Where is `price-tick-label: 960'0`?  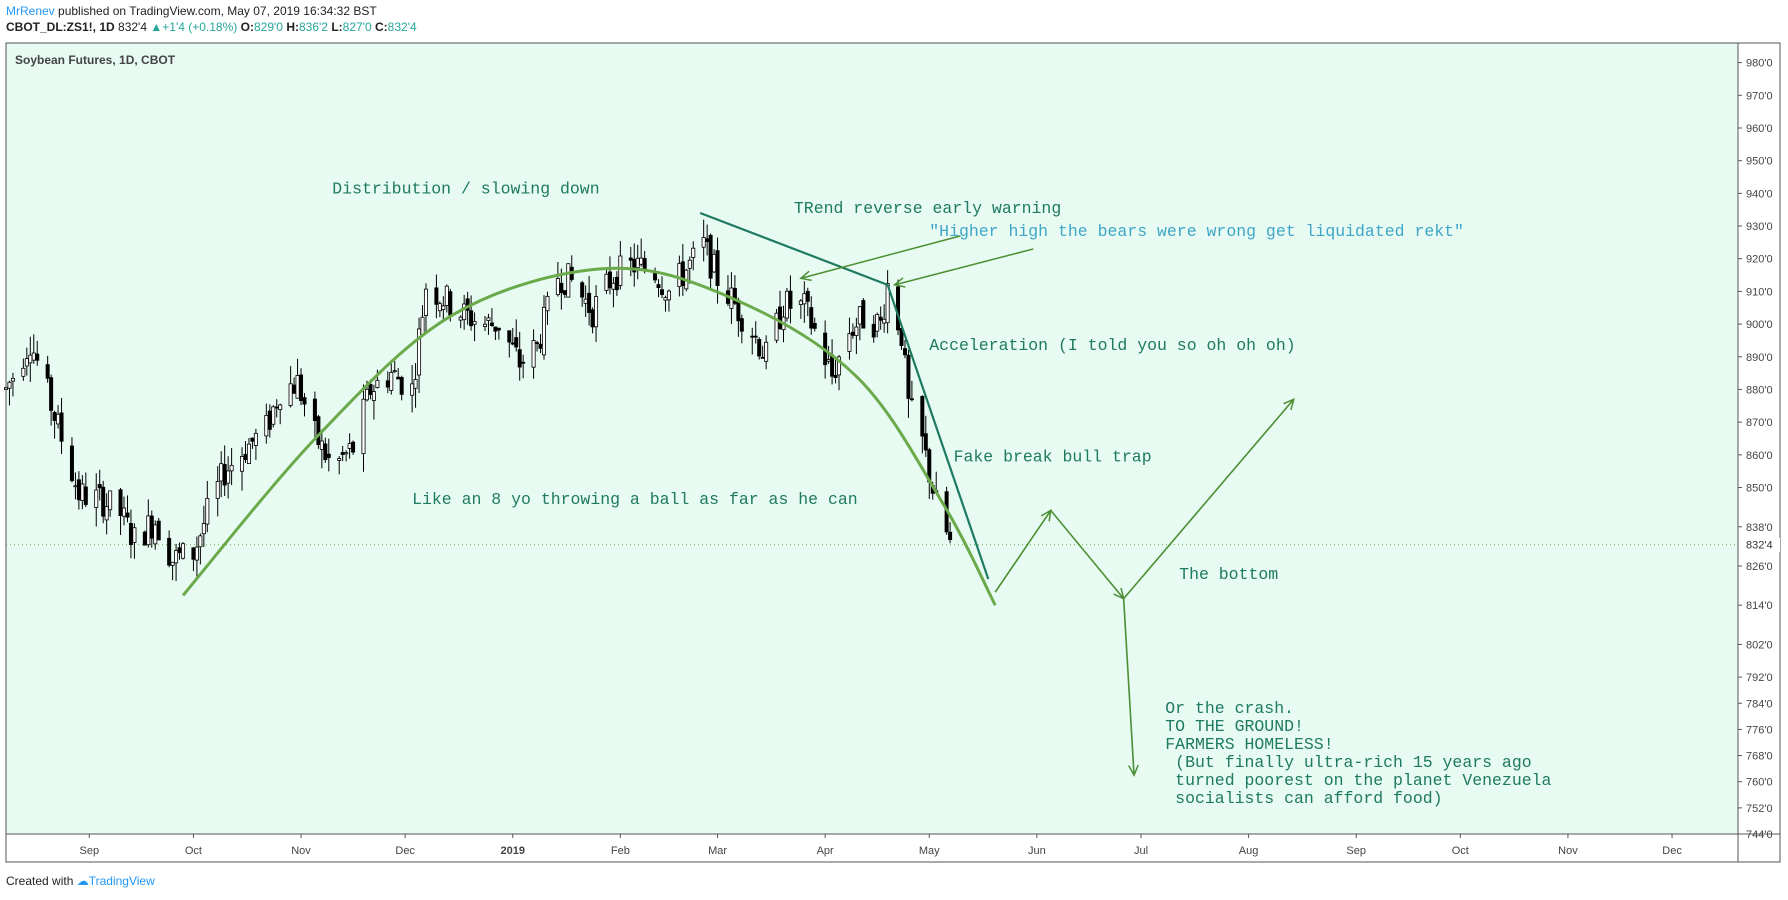 price-tick-label: 960'0 is located at coordinates (1759, 129).